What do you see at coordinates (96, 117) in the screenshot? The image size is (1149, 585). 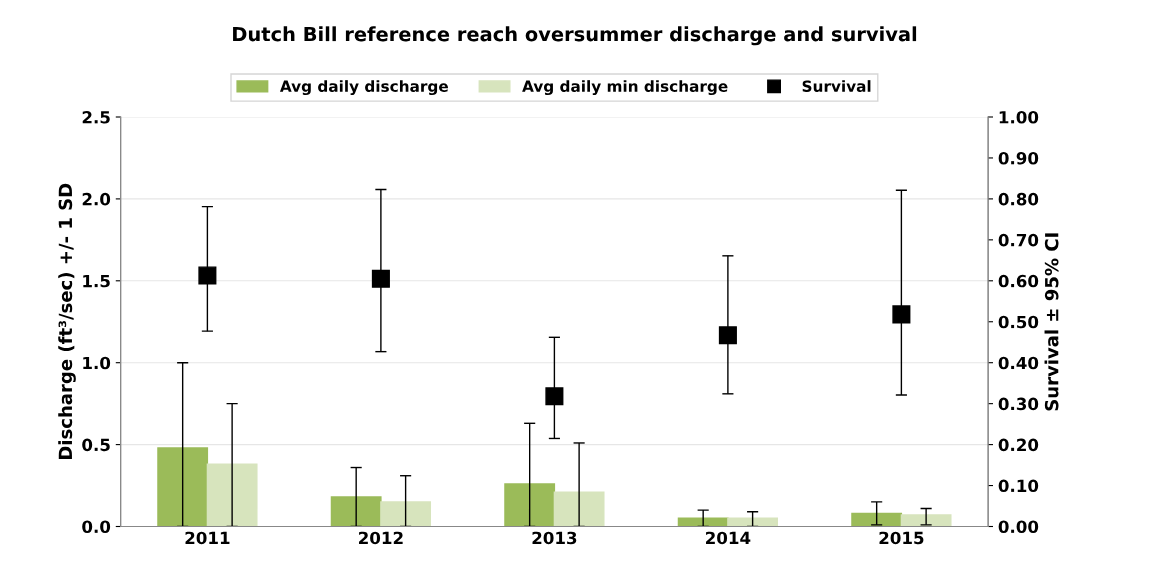 I see `y-tick-label: 2.5` at bounding box center [96, 117].